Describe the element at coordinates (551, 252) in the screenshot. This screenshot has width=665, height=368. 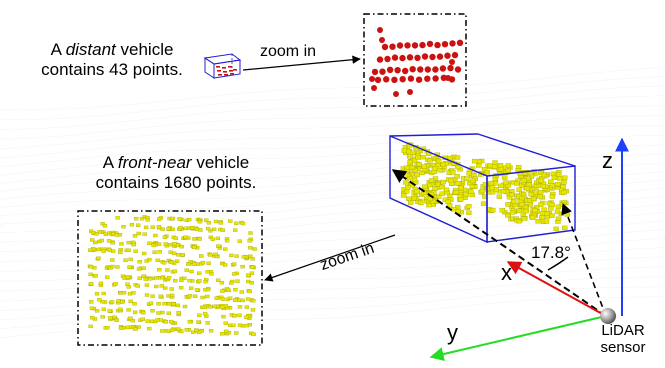
I see `angle-label: 17.8°` at that location.